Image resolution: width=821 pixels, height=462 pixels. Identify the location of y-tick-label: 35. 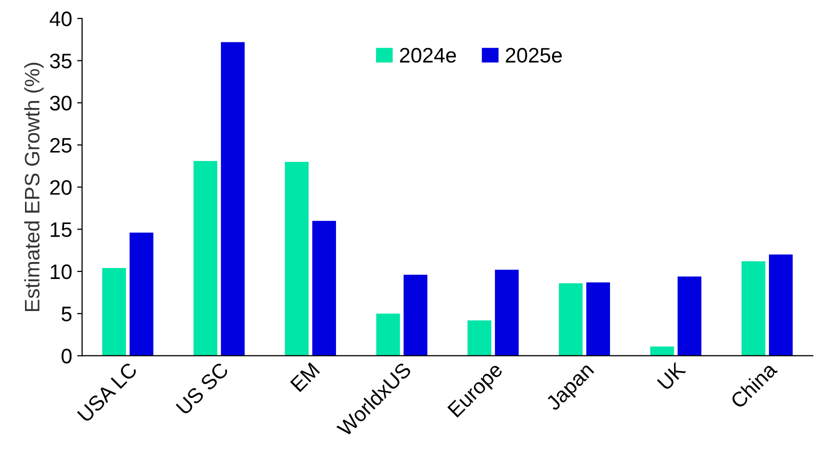
(61, 61).